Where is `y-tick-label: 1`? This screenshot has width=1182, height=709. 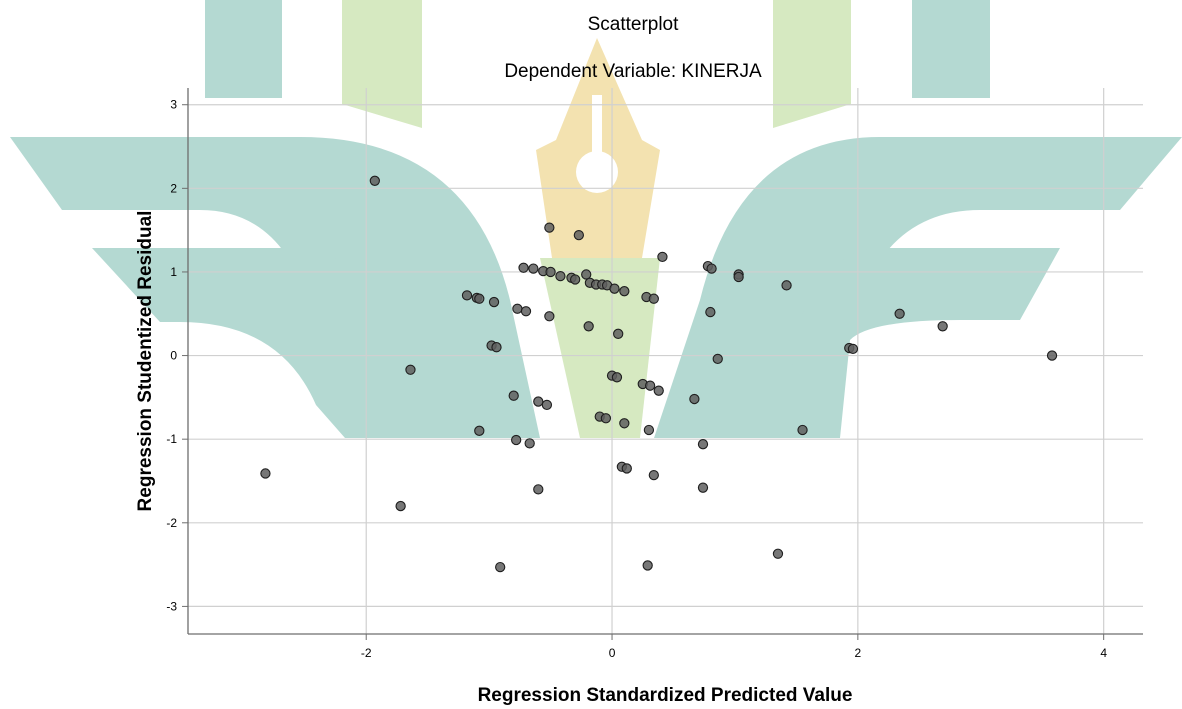
y-tick-label: 1 is located at coordinates (173, 272).